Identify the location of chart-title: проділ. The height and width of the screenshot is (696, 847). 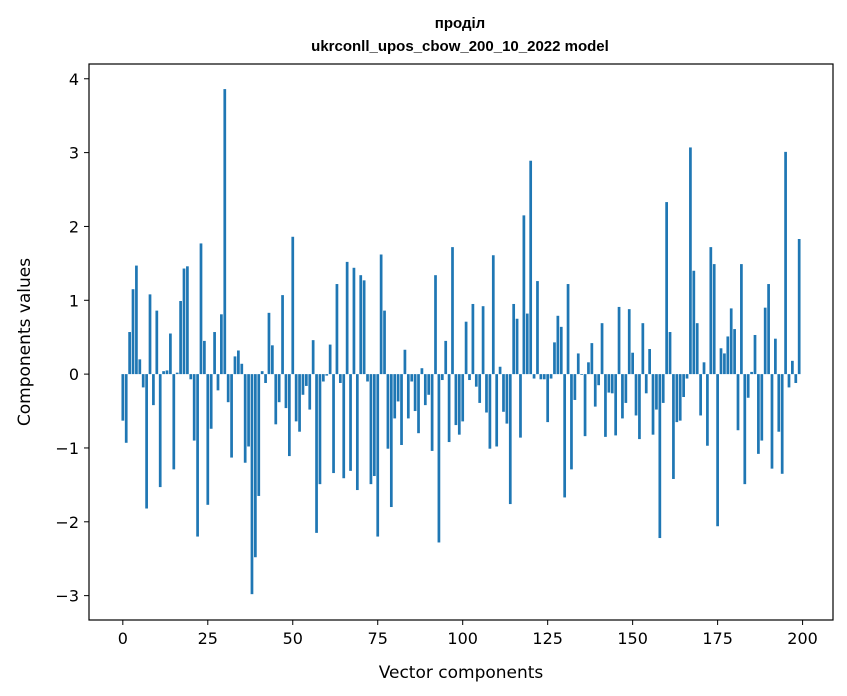
(460, 23).